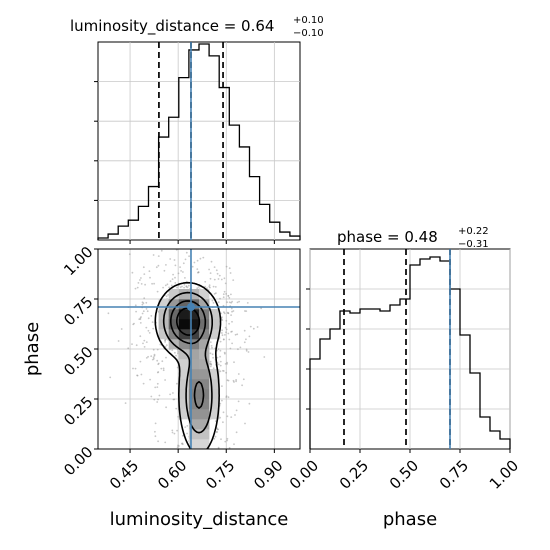 This screenshot has height=550, width=550. Describe the element at coordinates (188, 365) in the screenshot. I see `density-contour-line` at that location.